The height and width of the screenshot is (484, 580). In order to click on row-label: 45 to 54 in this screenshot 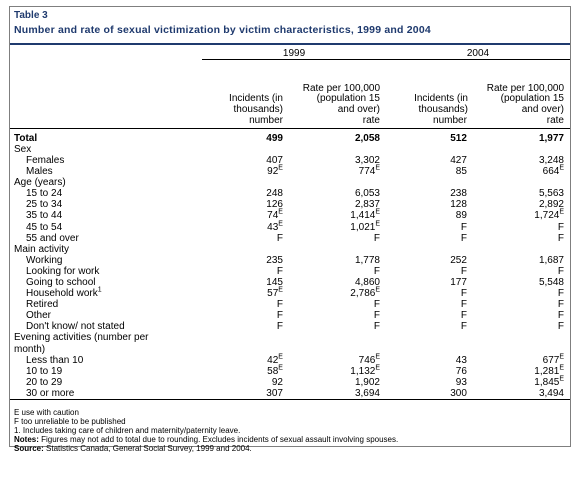, I will do `click(106, 227)`.